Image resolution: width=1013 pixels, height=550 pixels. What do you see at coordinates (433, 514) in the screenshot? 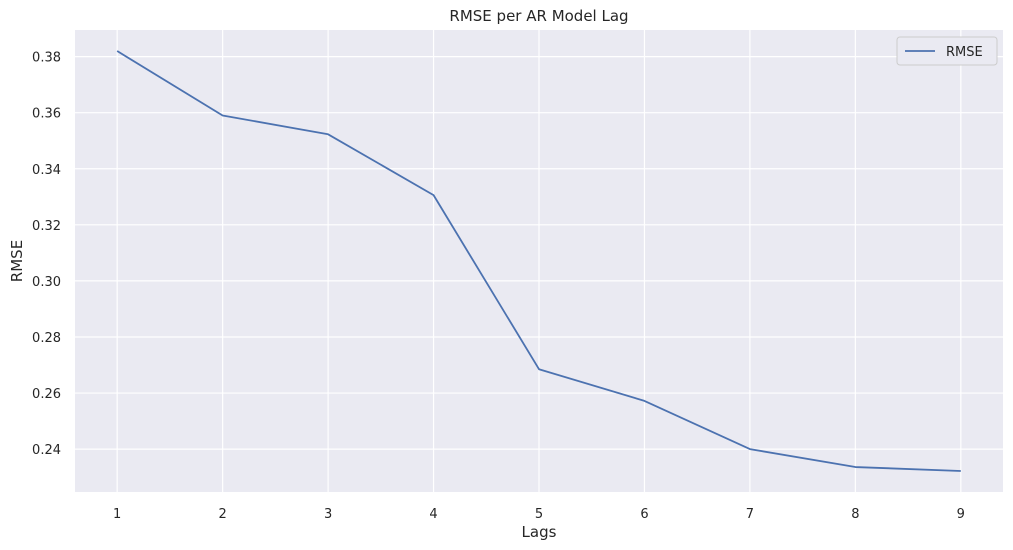
I see `x-tick-label-4: 4` at bounding box center [433, 514].